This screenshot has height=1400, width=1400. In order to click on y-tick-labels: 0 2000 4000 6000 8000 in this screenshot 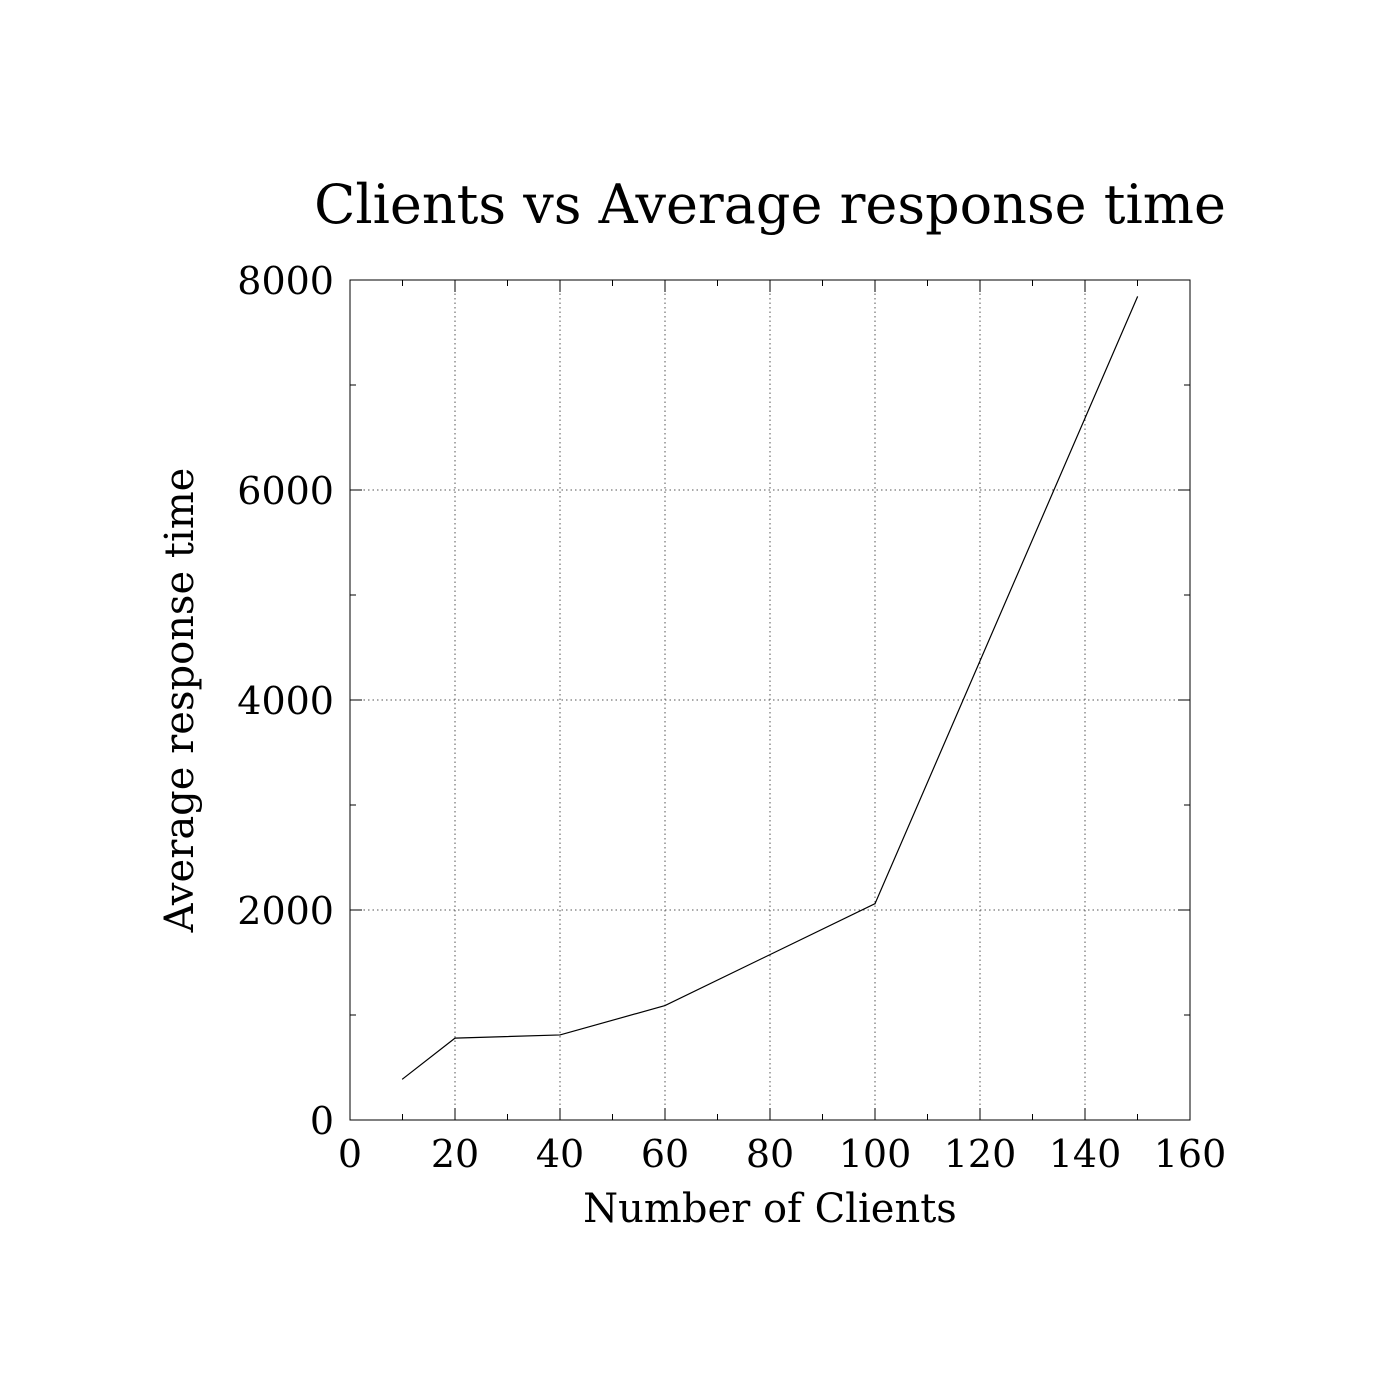, I will do `click(285, 701)`.